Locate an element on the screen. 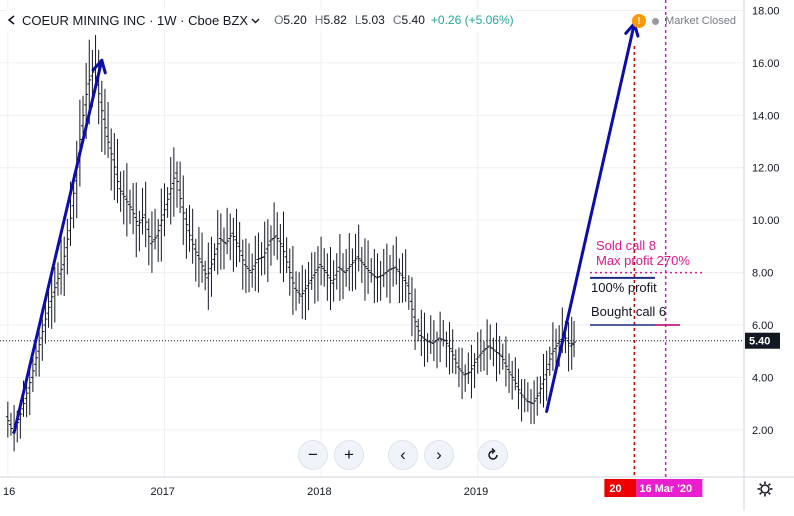 This screenshot has width=794, height=516. collapse-icon is located at coordinates (12, 20).